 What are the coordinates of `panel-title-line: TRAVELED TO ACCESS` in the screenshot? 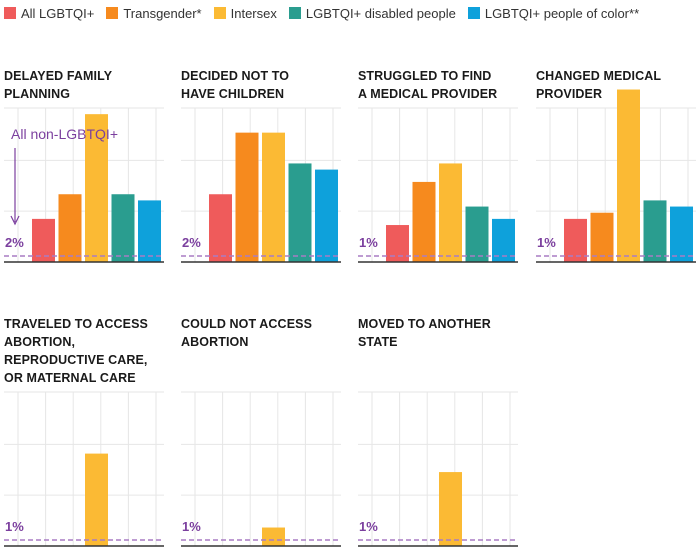 It's located at (76, 324).